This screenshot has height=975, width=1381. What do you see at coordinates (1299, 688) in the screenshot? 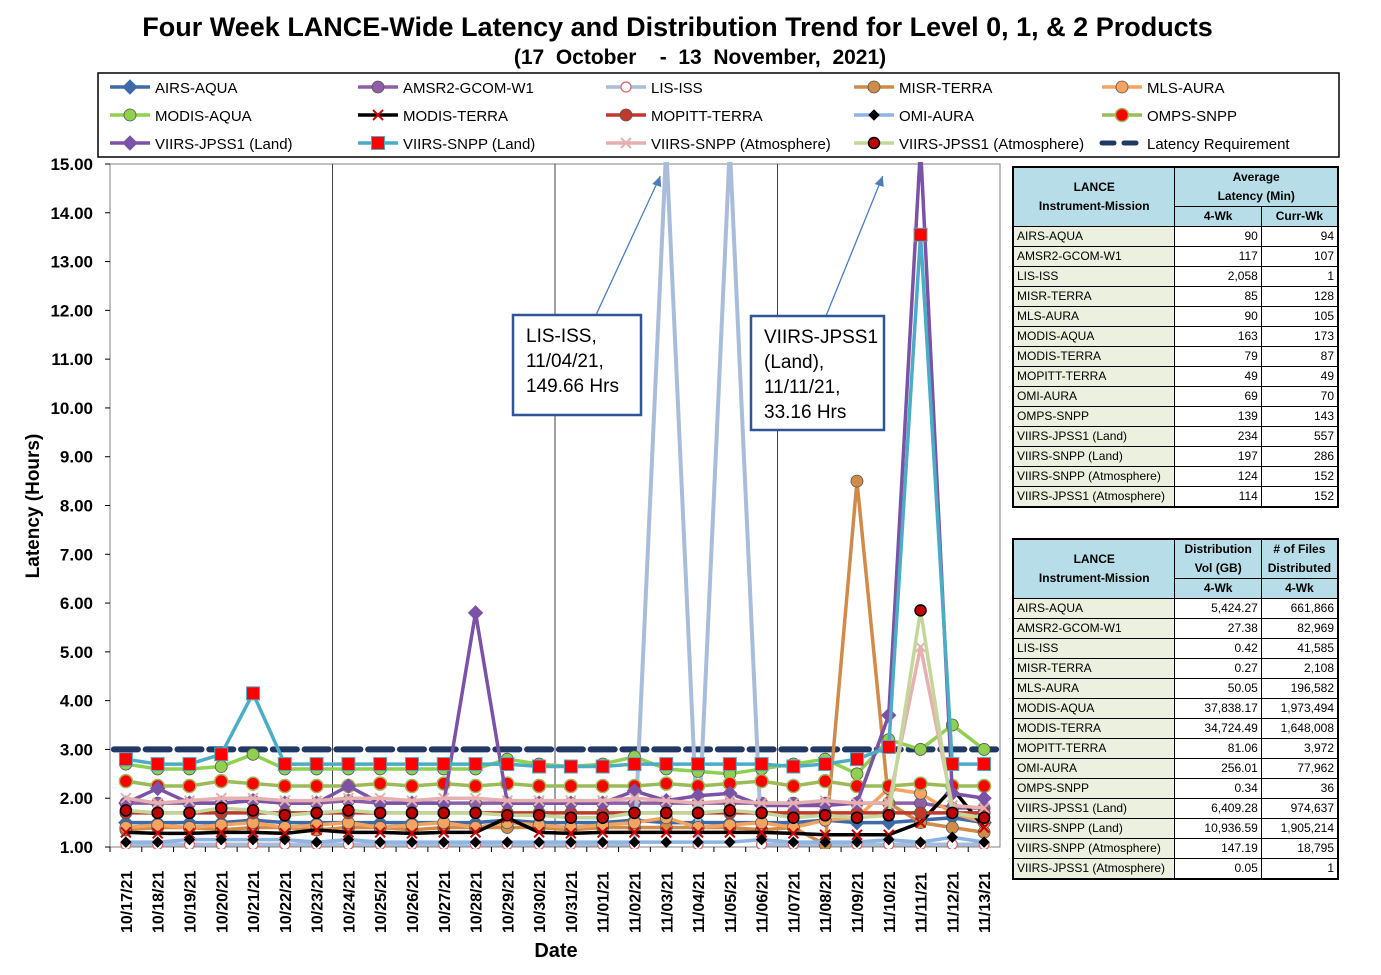
I see `files-distributed: 196,582` at bounding box center [1299, 688].